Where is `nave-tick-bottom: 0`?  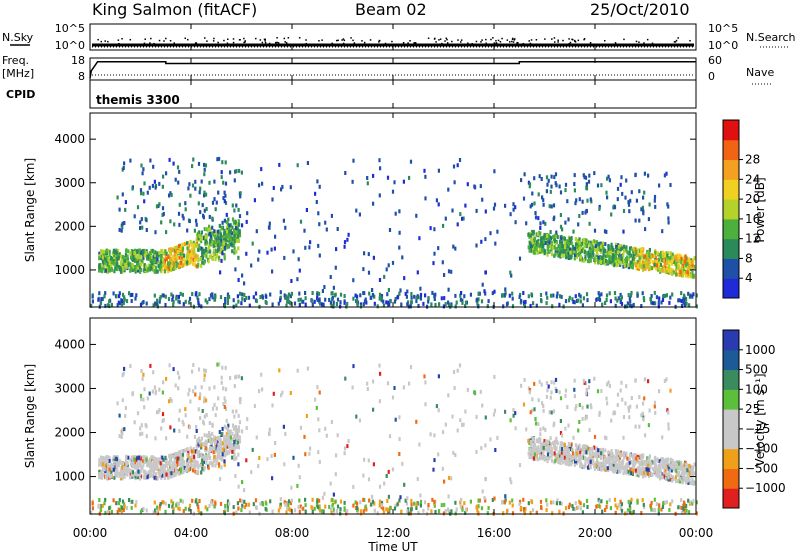 nave-tick-bottom: 0 is located at coordinates (711, 76).